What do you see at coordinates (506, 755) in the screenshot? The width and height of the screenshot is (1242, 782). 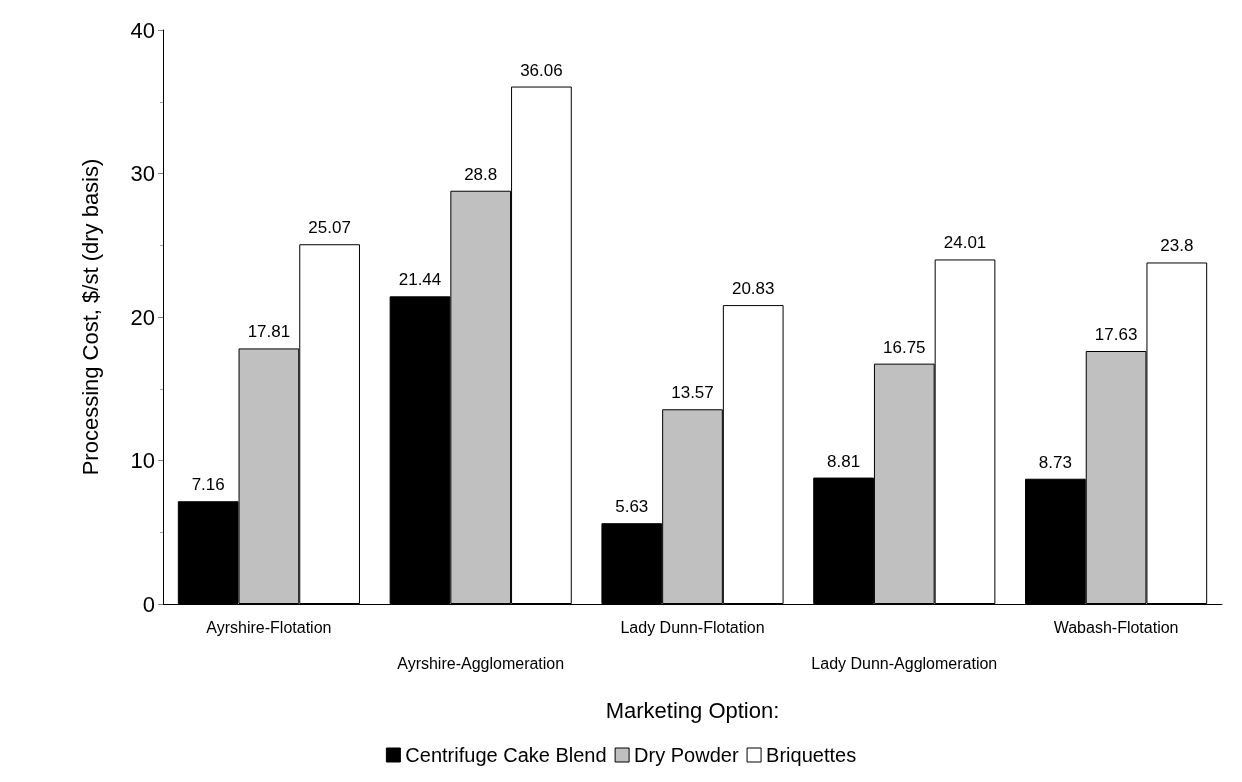 I see `legend-label: Centrifuge Cake Blend` at bounding box center [506, 755].